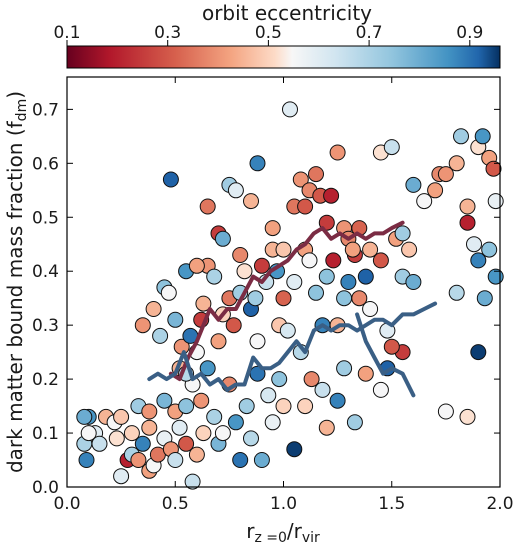  What do you see at coordinates (167, 33) in the screenshot?
I see `colorbar-tick-label: 0.3` at bounding box center [167, 33].